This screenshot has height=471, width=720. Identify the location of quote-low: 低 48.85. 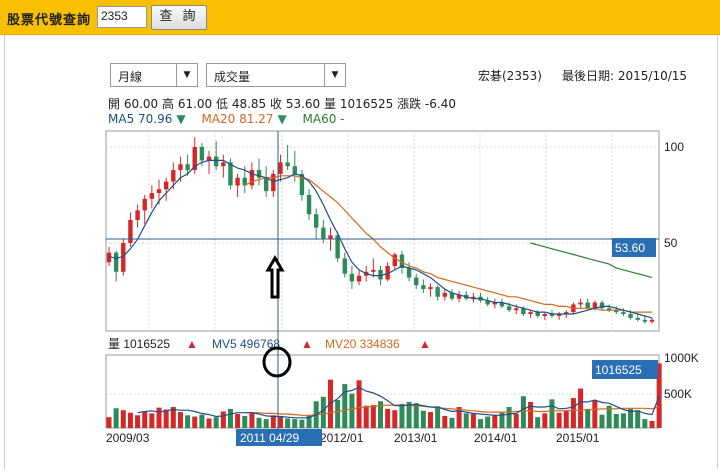
(241, 104).